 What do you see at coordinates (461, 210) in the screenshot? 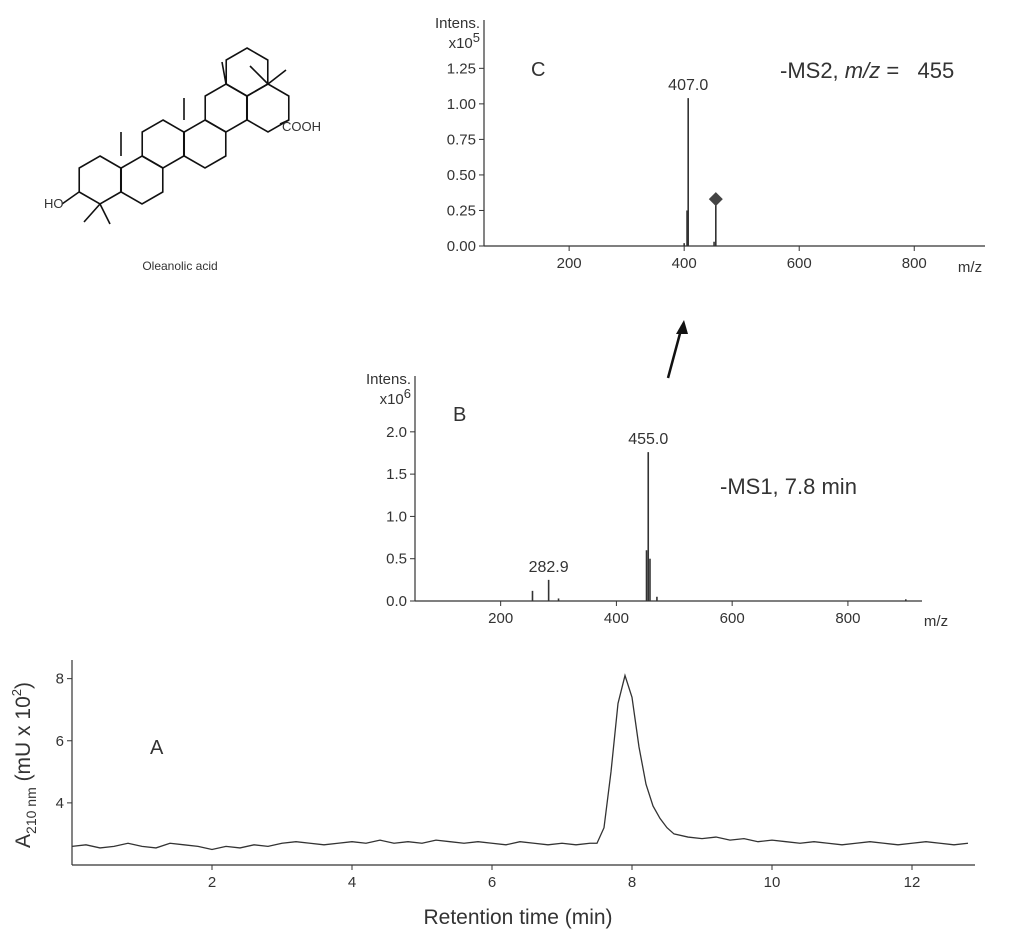
I see `y-tick-label: 0.25` at bounding box center [461, 210].